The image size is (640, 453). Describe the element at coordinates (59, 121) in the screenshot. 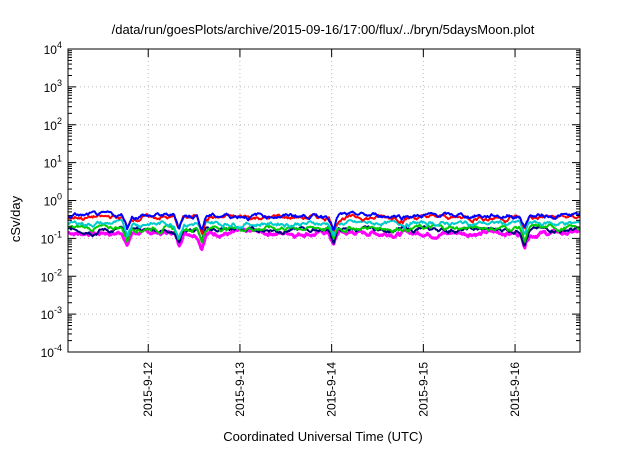

I see `y-tick-exponent: 2` at that location.